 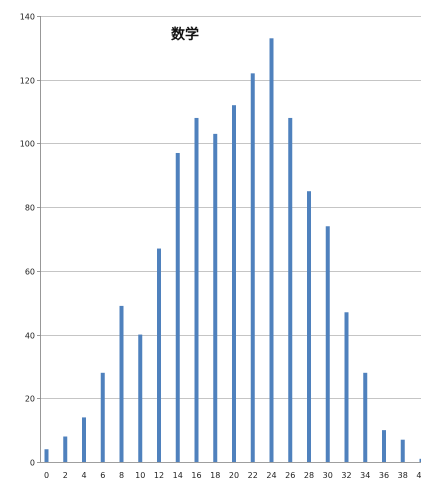 I want to click on y-tick-label: 100, so click(x=27, y=144).